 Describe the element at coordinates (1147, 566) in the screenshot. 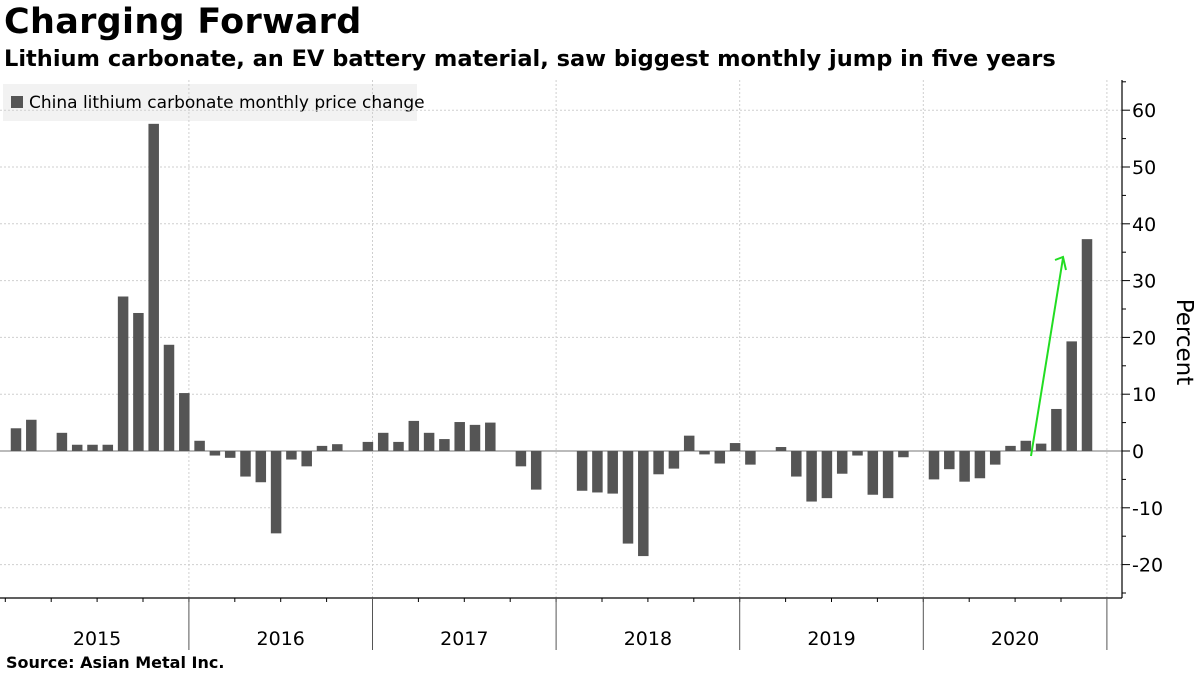

I see `y-tick-label--20: -20` at that location.